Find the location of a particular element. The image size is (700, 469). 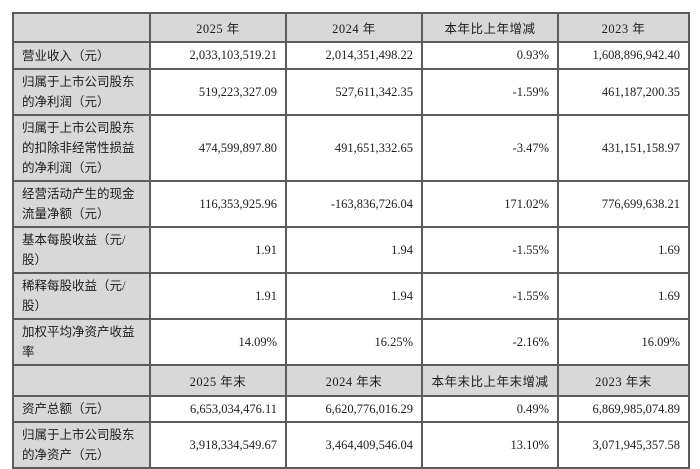

value-cell: 776,699,638.21 is located at coordinates (623, 204).